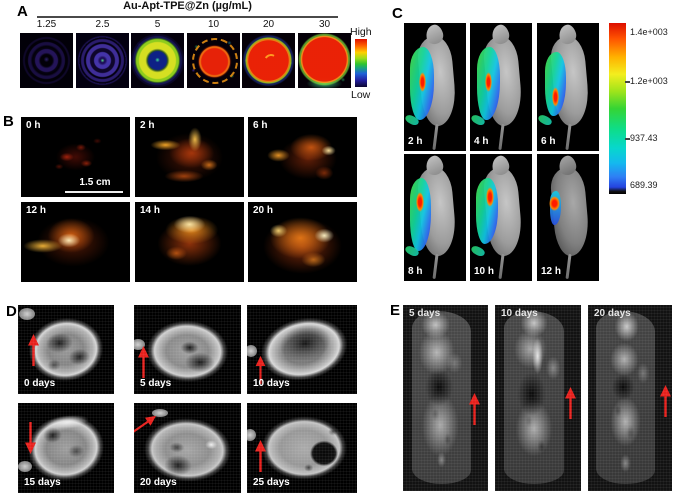 Image resolution: width=678 pixels, height=497 pixels. What do you see at coordinates (361, 32) in the screenshot?
I see `colorbar-high-label: High` at bounding box center [361, 32].